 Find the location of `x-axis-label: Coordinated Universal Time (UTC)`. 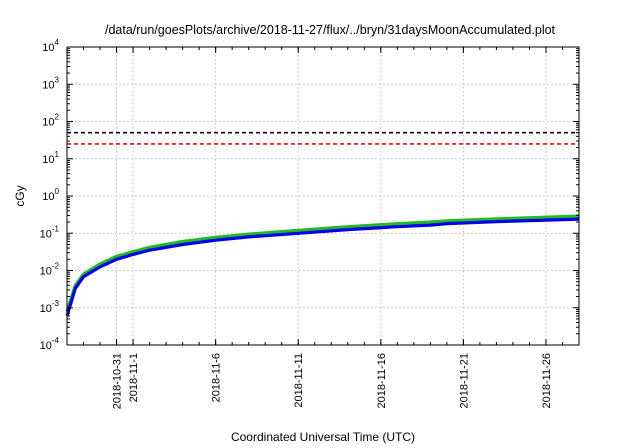

x-axis-label: Coordinated Universal Time (UTC) is located at coordinates (323, 437).